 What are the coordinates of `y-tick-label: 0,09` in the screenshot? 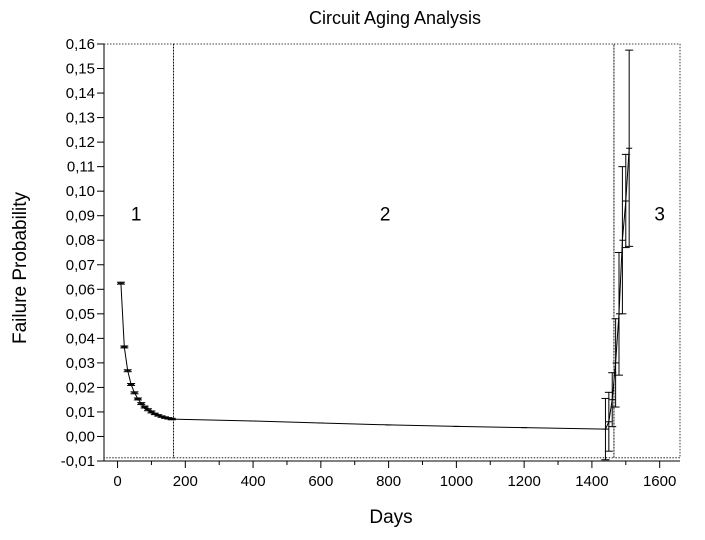 It's located at (80, 216).